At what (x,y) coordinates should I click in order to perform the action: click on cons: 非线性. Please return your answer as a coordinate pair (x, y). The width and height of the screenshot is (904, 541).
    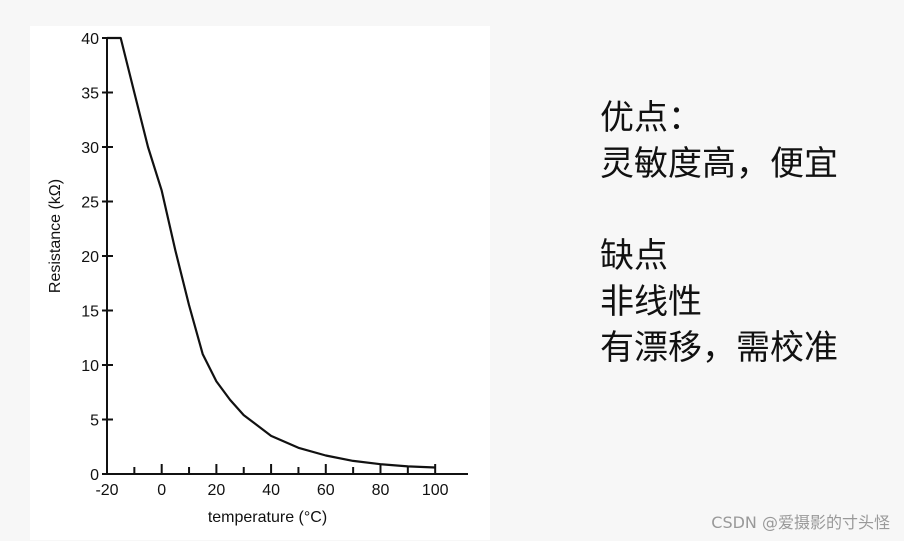
    Looking at the image, I should click on (651, 302).